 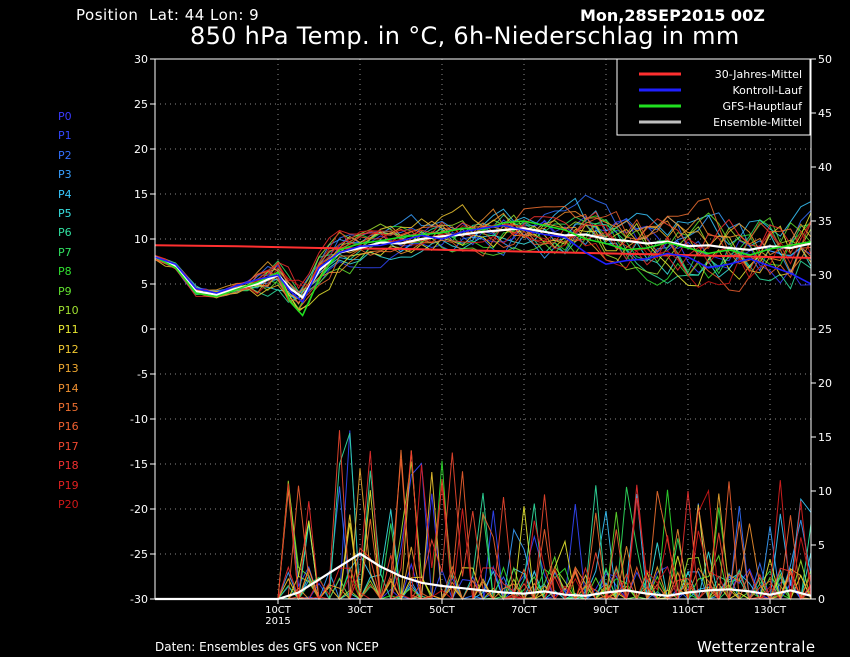 What do you see at coordinates (144, 329) in the screenshot?
I see `y-left-tick-label: 0` at bounding box center [144, 329].